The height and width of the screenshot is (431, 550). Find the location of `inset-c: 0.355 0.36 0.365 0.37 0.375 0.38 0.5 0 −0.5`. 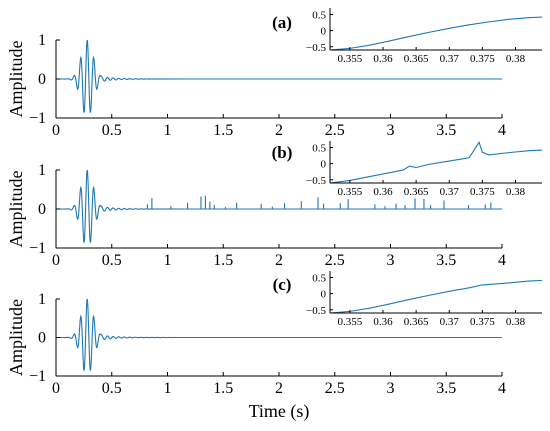

inset-c: 0.355 0.36 0.365 0.37 0.375 0.38 0.5 0 −0.5 is located at coordinates (424, 299).